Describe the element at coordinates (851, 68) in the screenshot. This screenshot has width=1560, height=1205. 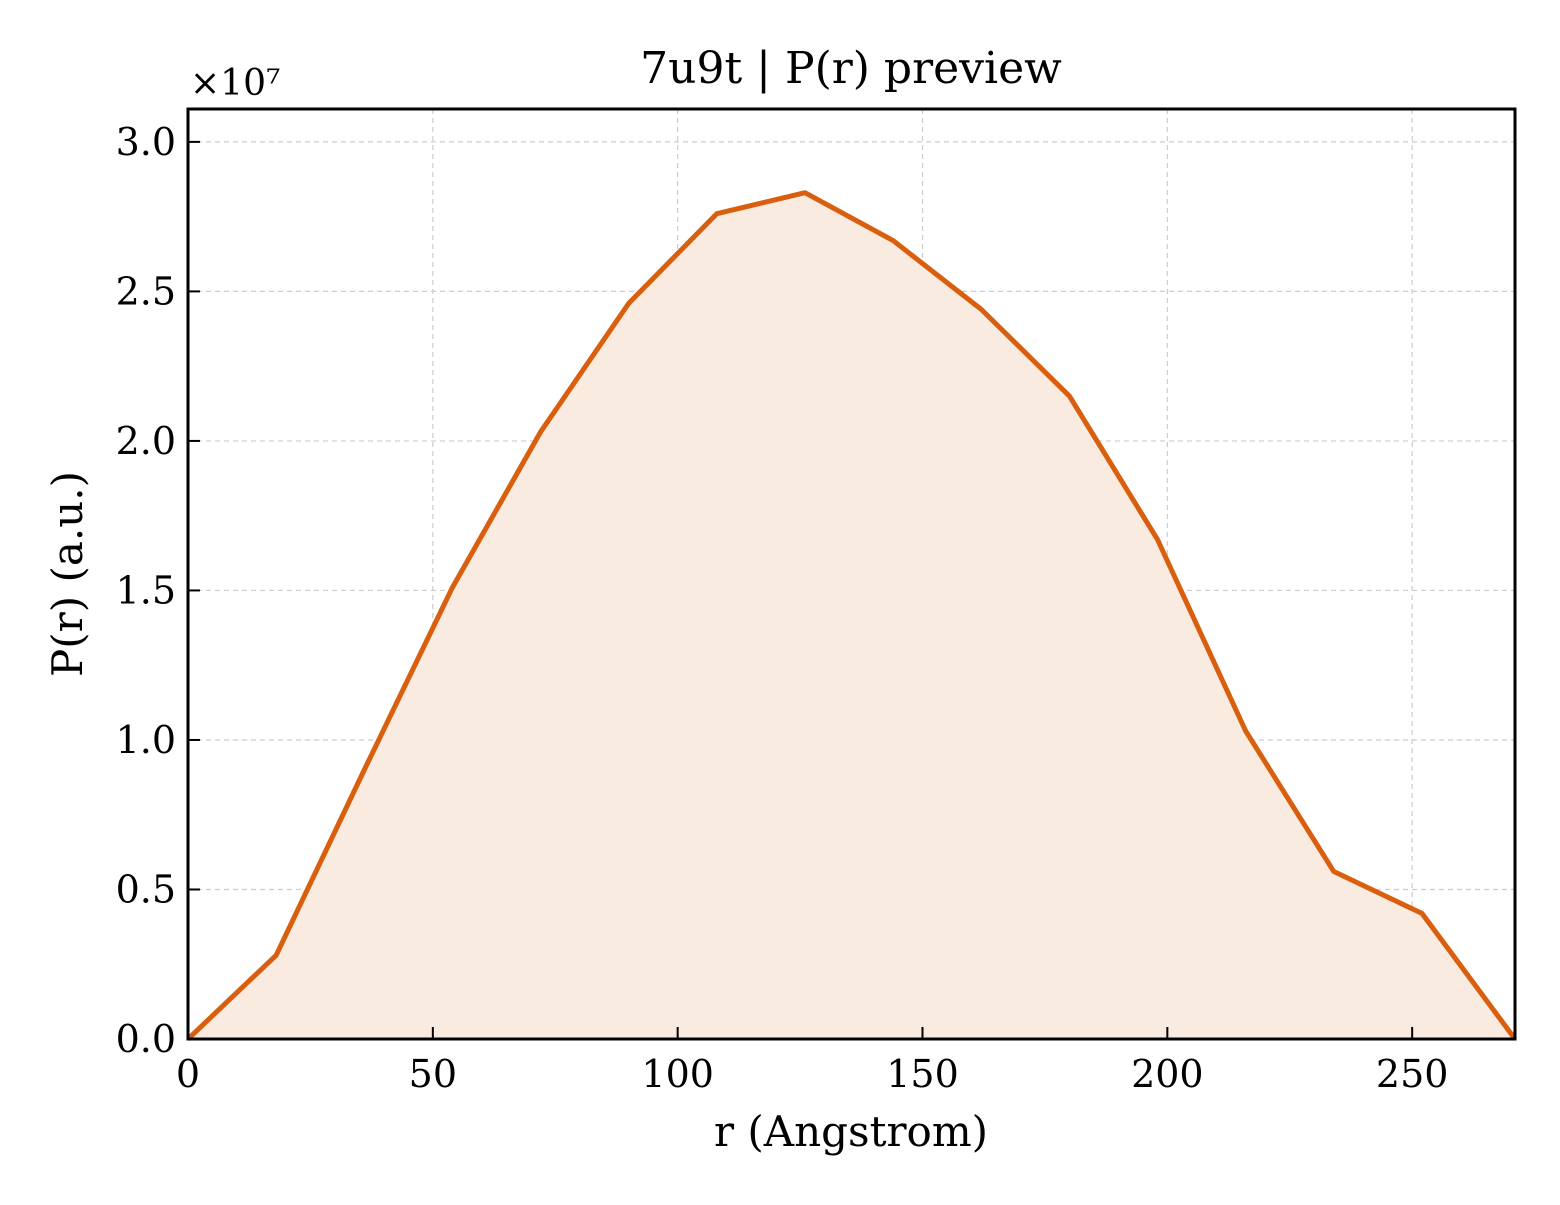
I see `chart-title: 7u9t | P(r) preview` at that location.